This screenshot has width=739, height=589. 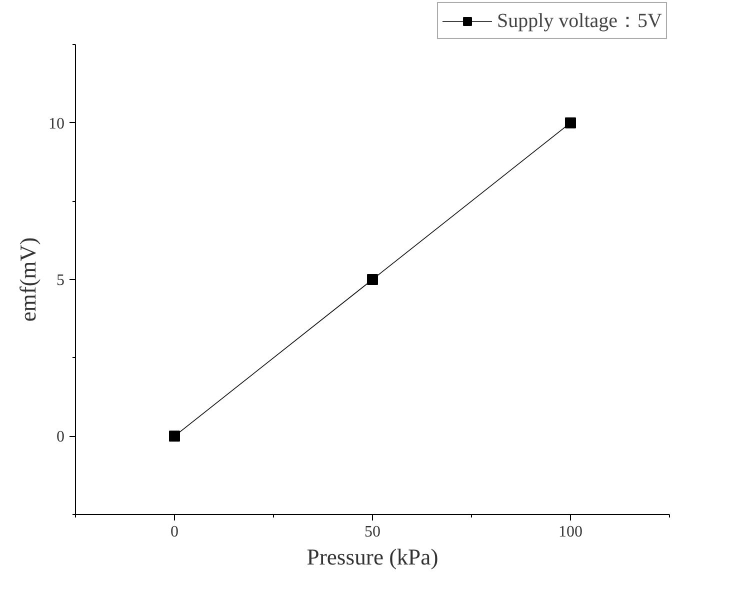 I want to click on y-tick-label: 10, so click(x=56, y=123).